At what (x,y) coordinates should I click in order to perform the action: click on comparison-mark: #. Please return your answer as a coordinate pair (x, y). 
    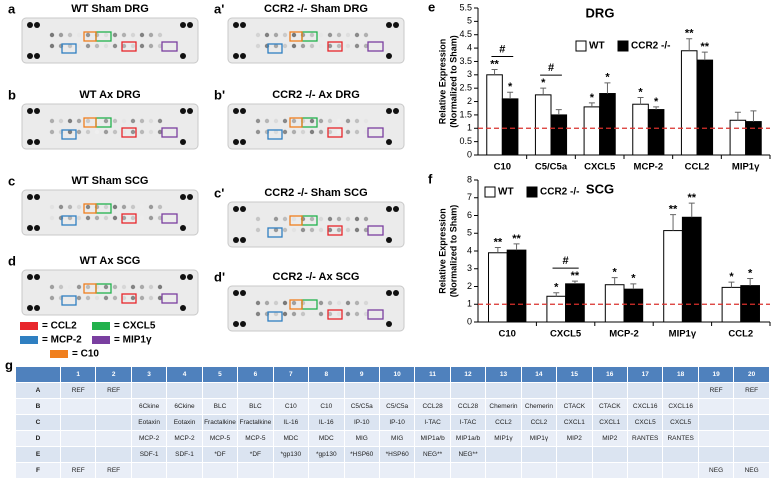
    Looking at the image, I should click on (502, 49).